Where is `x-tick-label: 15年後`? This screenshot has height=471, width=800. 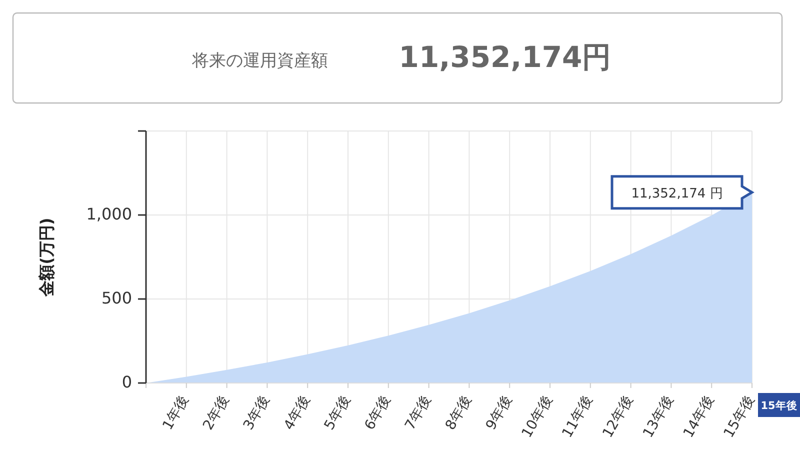 x-tick-label: 15年後 is located at coordinates (739, 416).